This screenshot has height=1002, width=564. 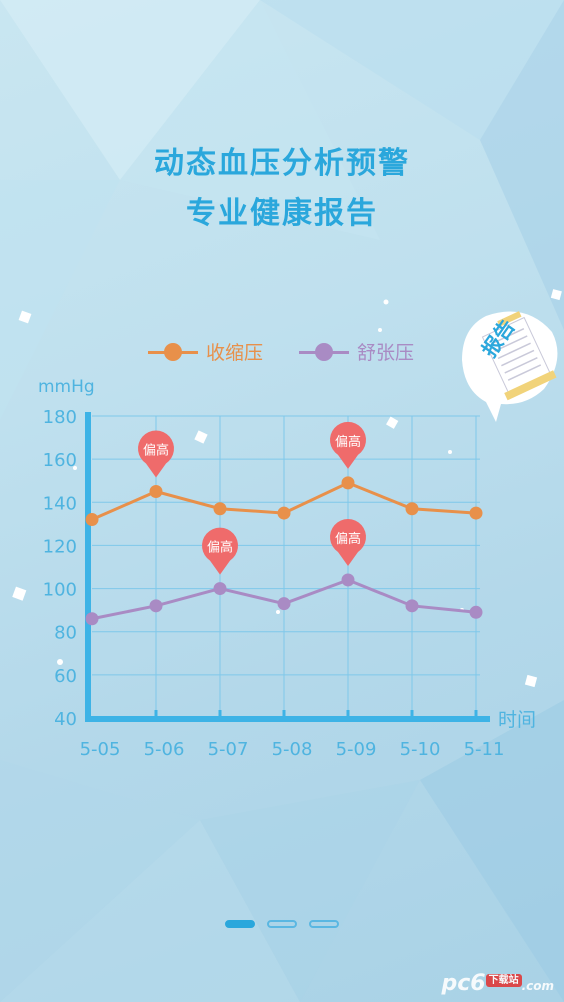 What do you see at coordinates (386, 353) in the screenshot?
I see `legend-label-diastolic: 舒张压` at bounding box center [386, 353].